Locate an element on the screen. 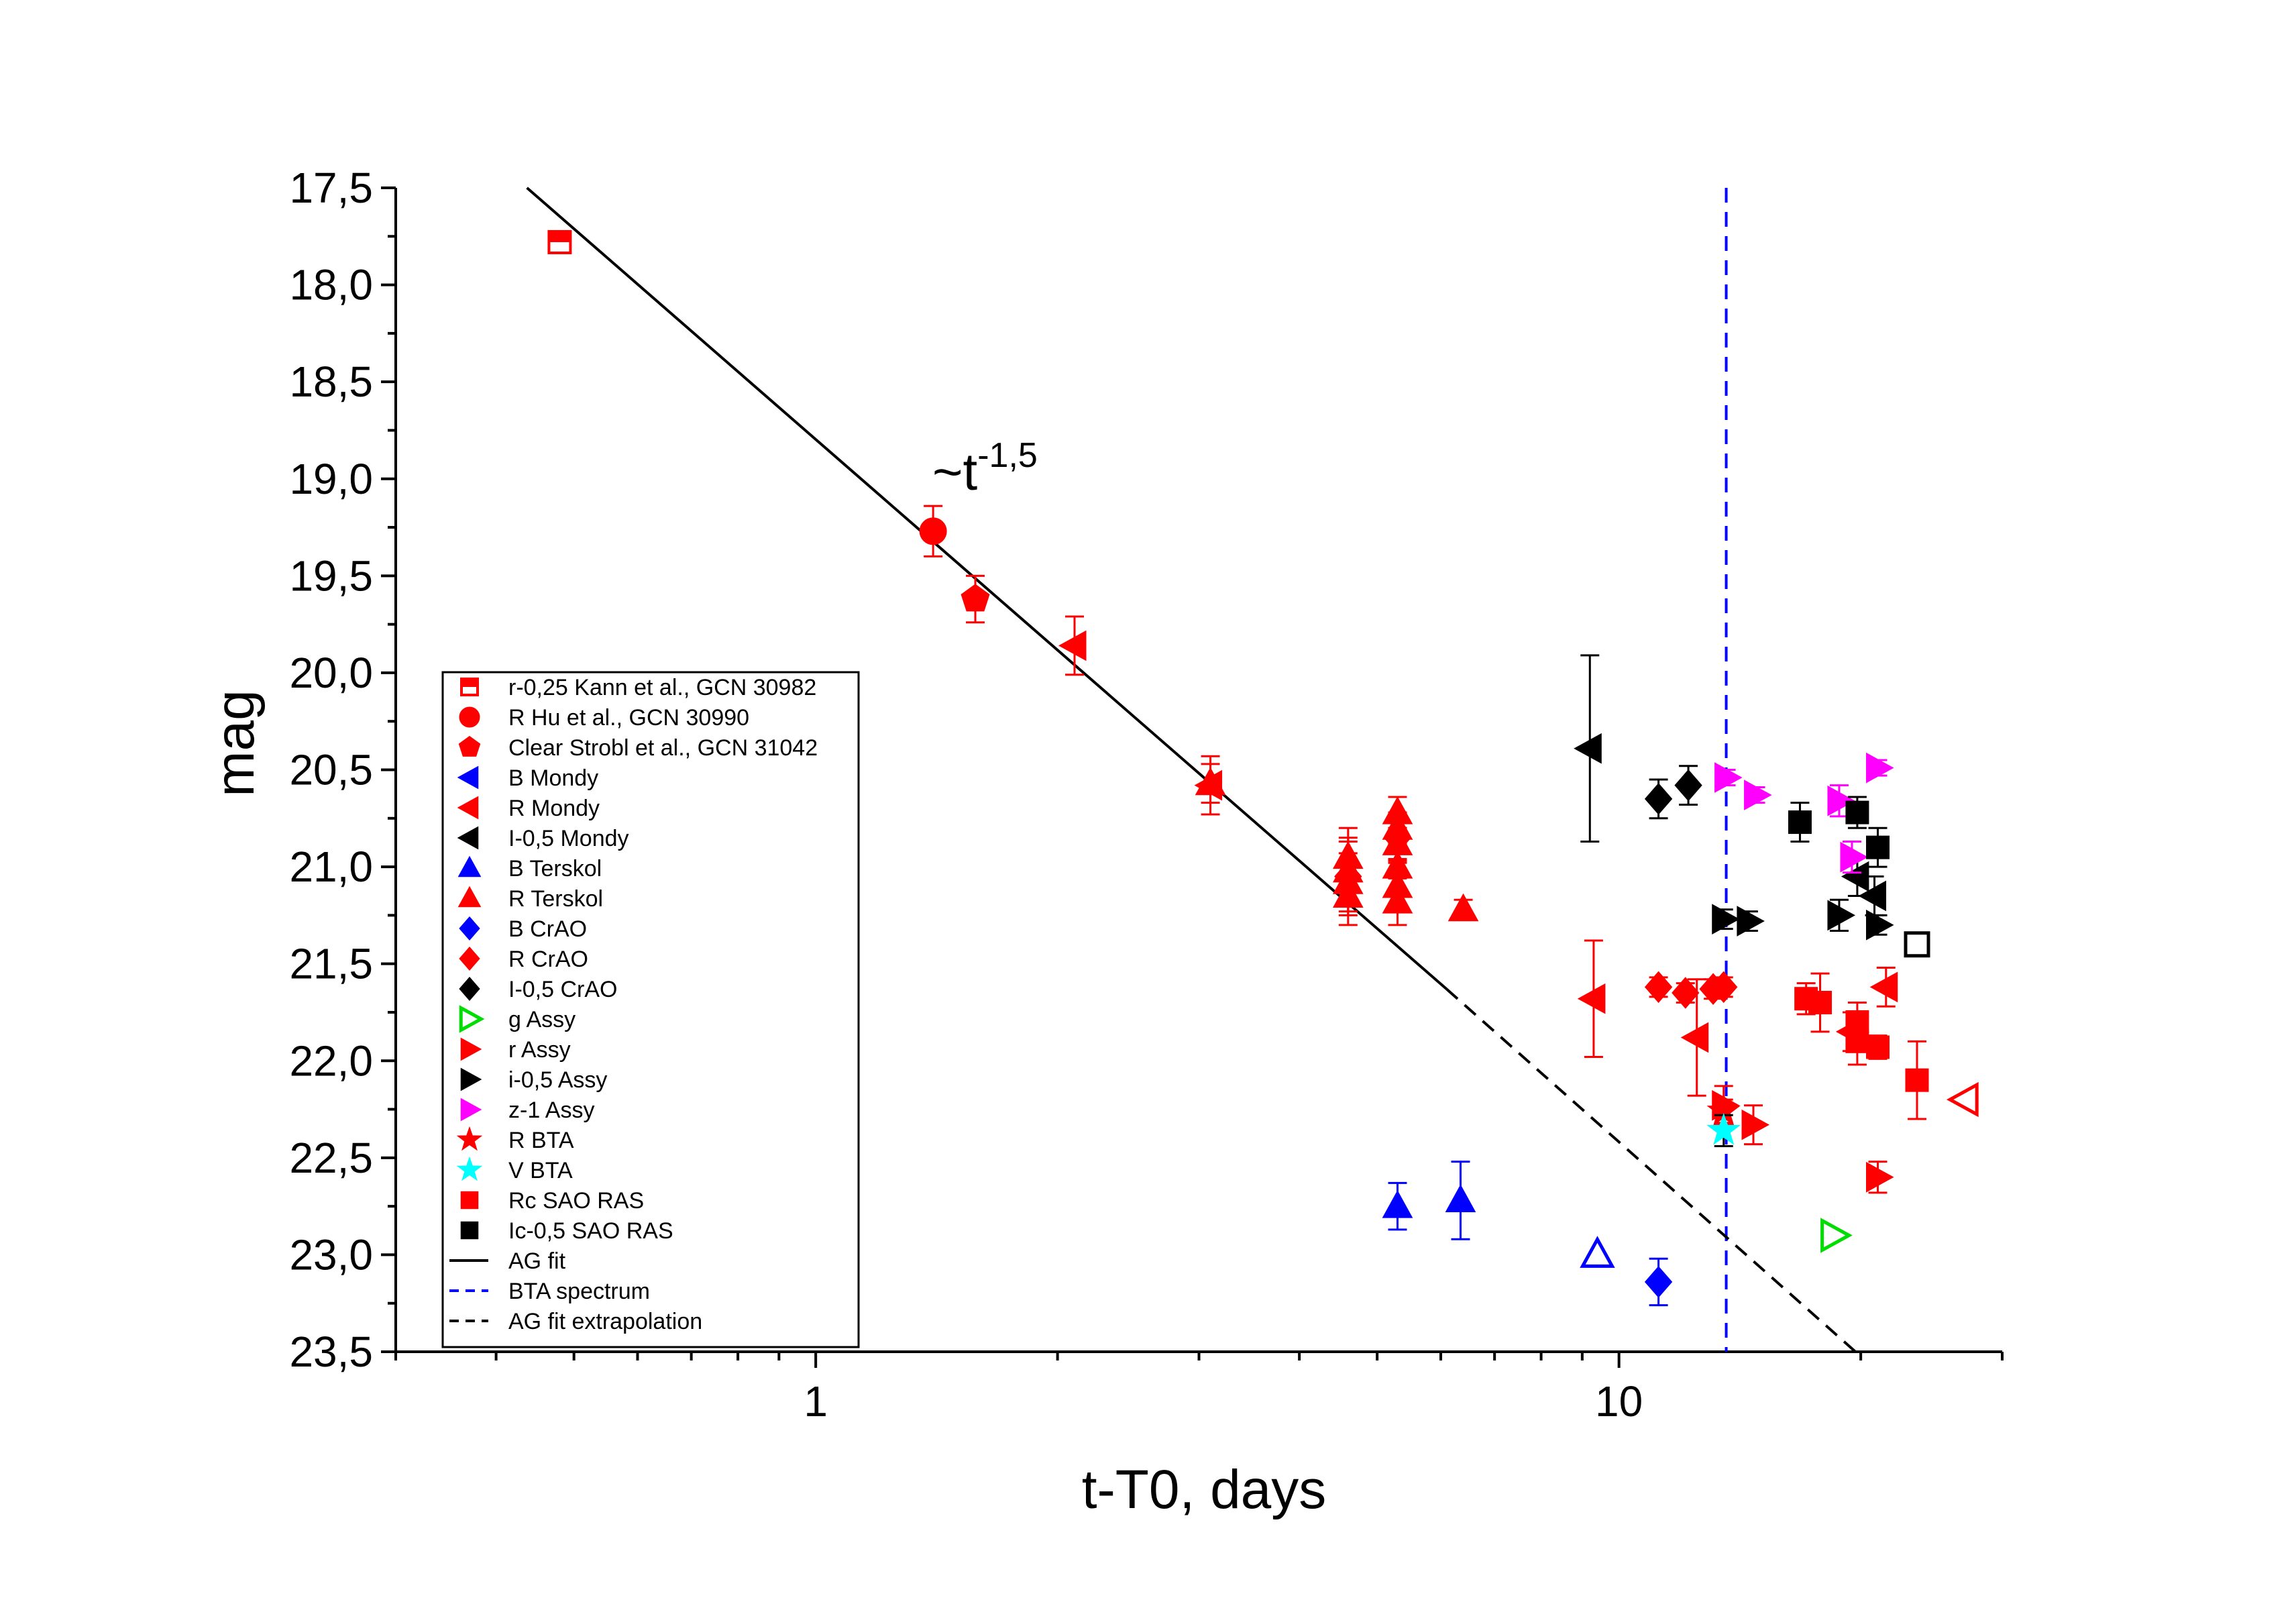 This screenshot has height=1604, width=2296. legend-label: B Mondy is located at coordinates (553, 778).